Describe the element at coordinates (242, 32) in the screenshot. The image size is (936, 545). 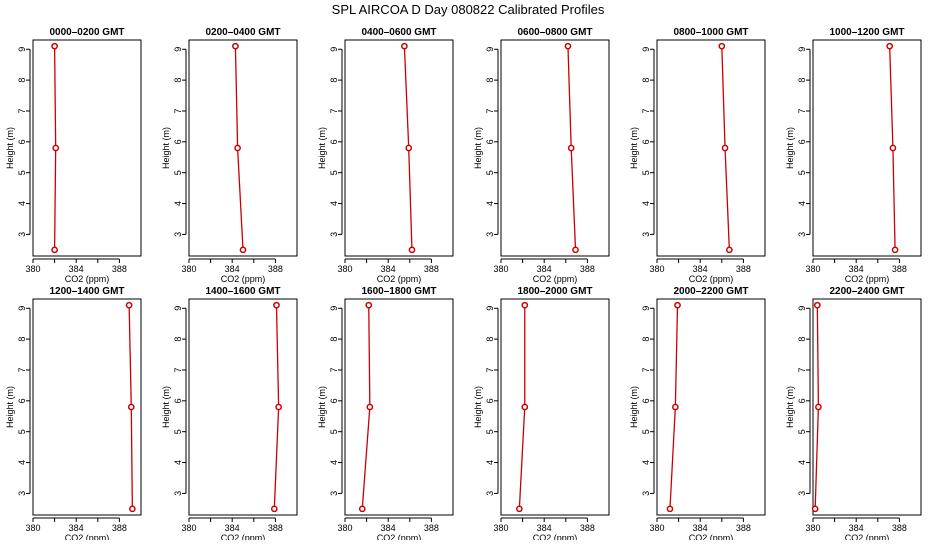
I see `panel-title: 0200–0400 GMT` at that location.